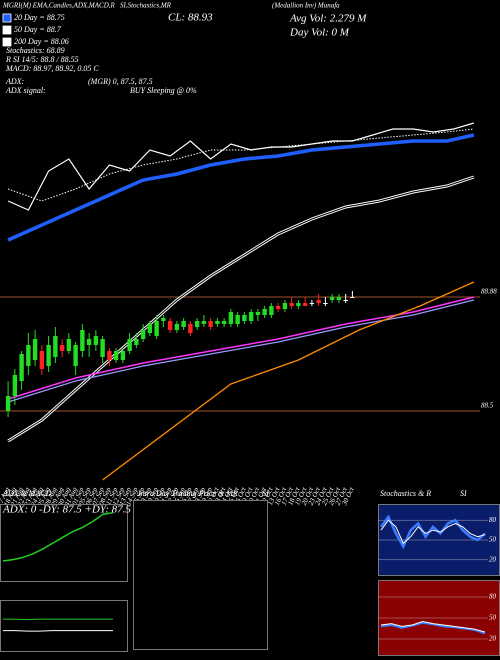  I want to click on panel-title: ADX & MACD, so click(27, 493).